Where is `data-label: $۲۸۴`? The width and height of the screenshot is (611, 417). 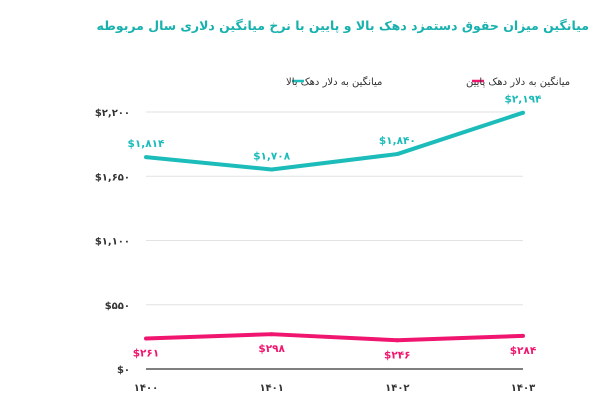
data-label: $۲۸۴ is located at coordinates (523, 351).